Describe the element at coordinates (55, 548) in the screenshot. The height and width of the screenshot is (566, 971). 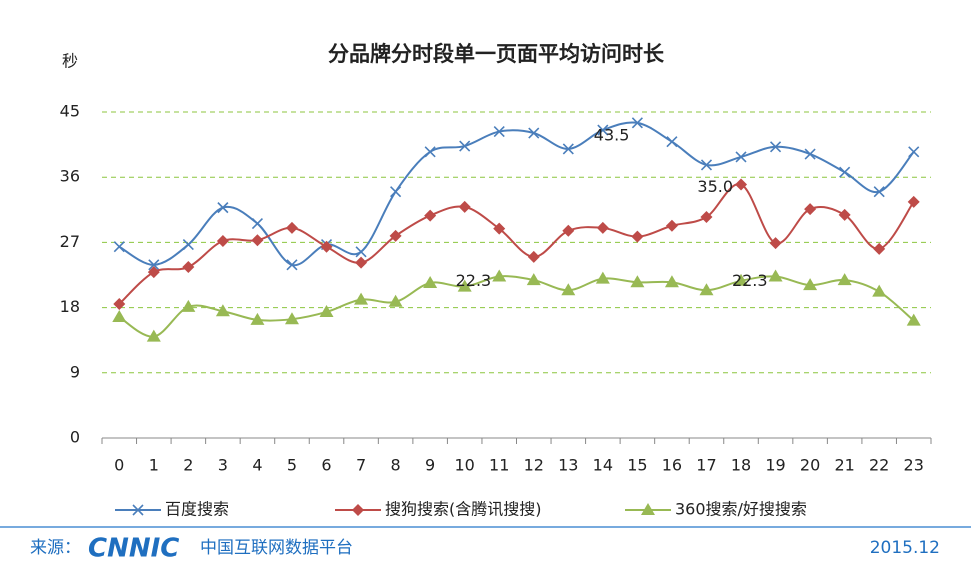
I see `source-label: 来源：` at that location.